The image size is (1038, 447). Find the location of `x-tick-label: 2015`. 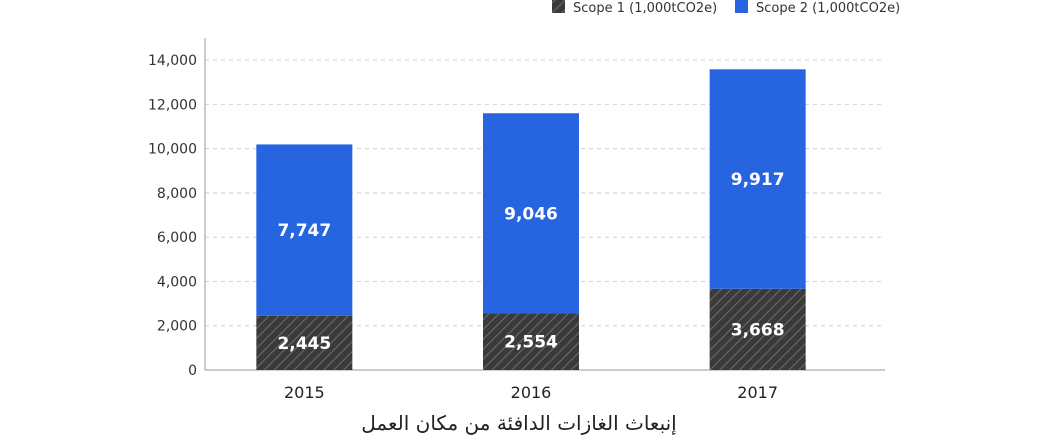

x-tick-label: 2015 is located at coordinates (304, 392).